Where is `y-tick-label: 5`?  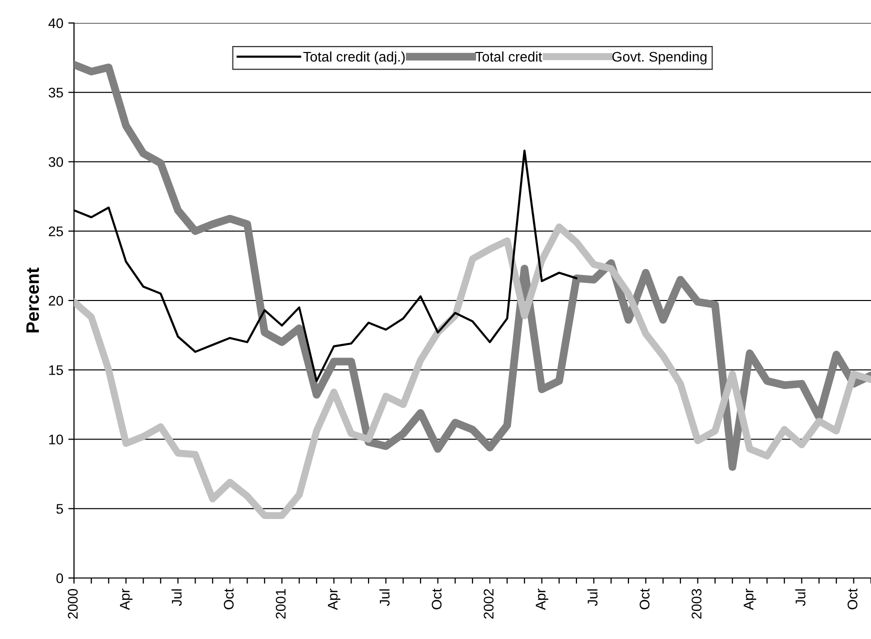
y-tick-label: 5 is located at coordinates (59, 509).